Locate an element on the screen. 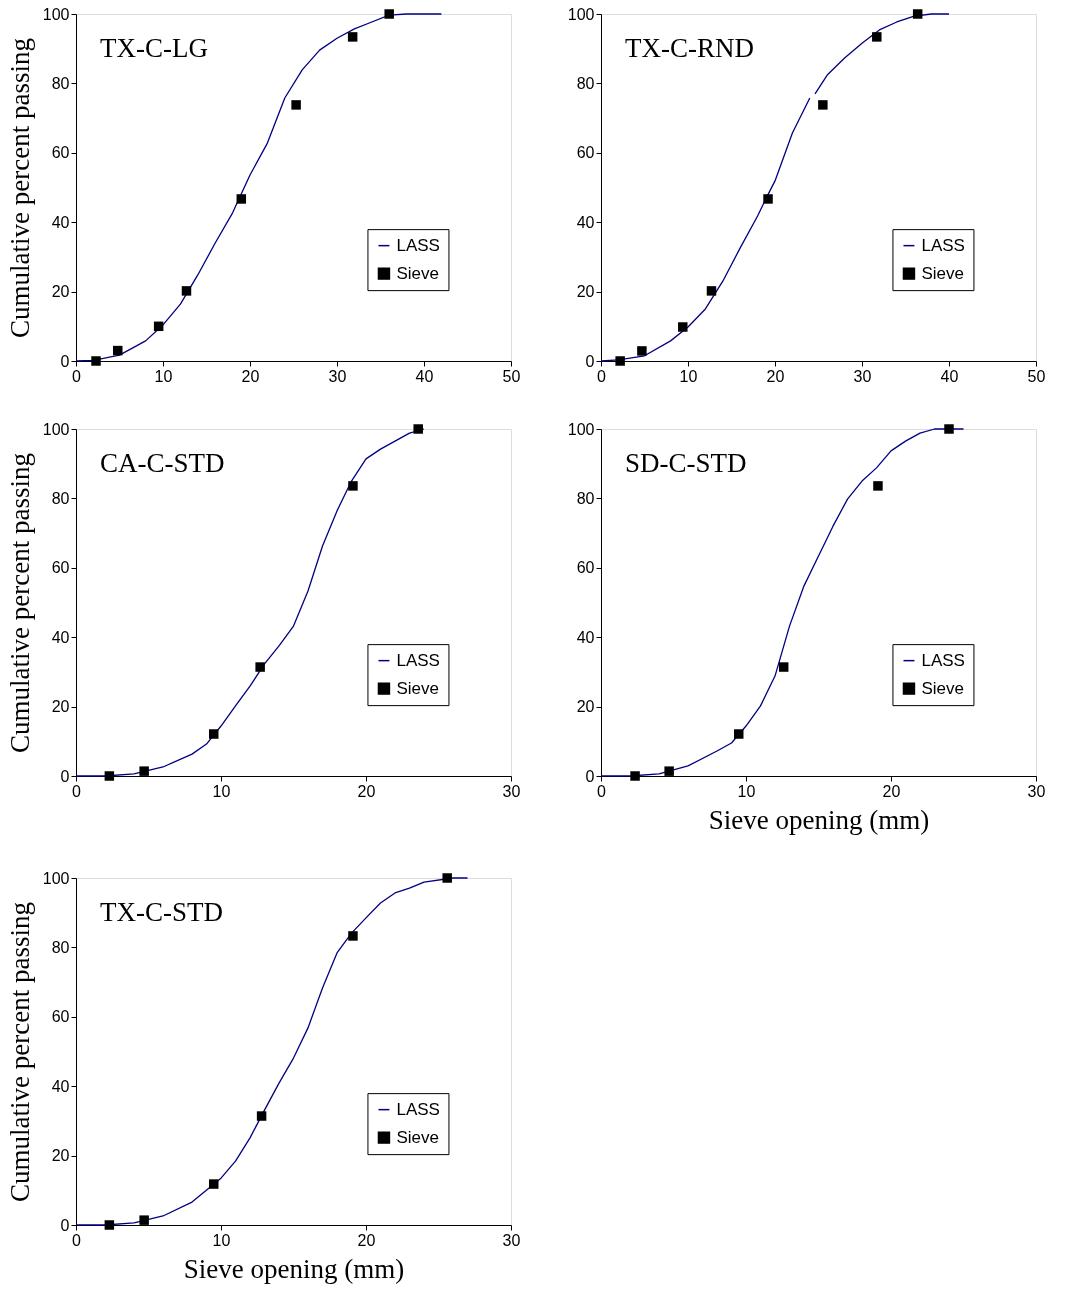 Image resolution: width=1068 pixels, height=1314 pixels. text: TX-C-LG is located at coordinates (154, 48).